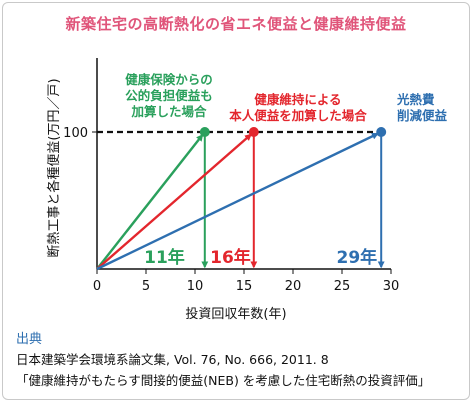 The width and height of the screenshot is (472, 402). I want to click on chart-title: 新築住宅の高断熱化の省エネ便益と健康維持便益, so click(236, 24).